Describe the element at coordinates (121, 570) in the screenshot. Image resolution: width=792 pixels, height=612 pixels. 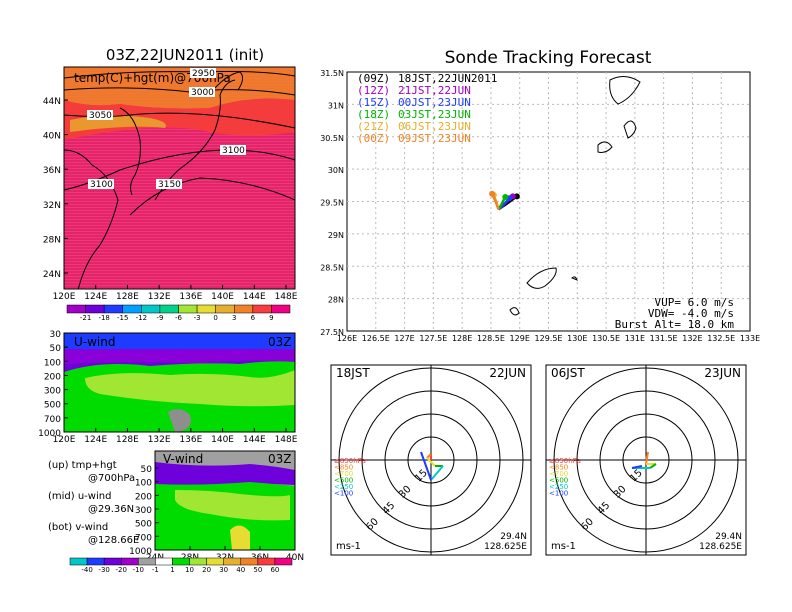
I see `wind-colorbar-label: -20` at that location.